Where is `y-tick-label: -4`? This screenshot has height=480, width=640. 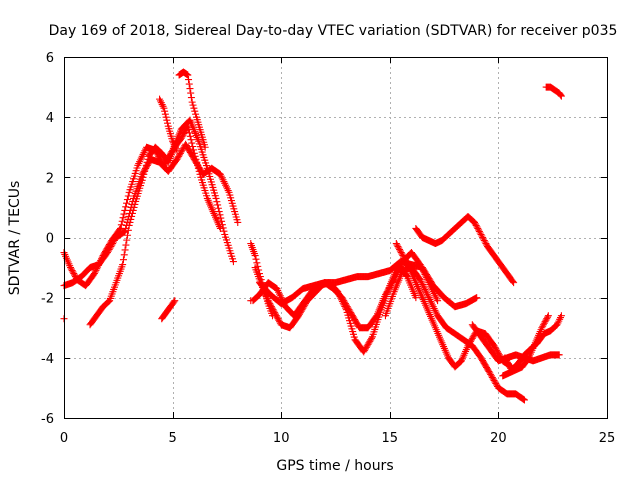 y-tick-label: -4 is located at coordinates (47, 359).